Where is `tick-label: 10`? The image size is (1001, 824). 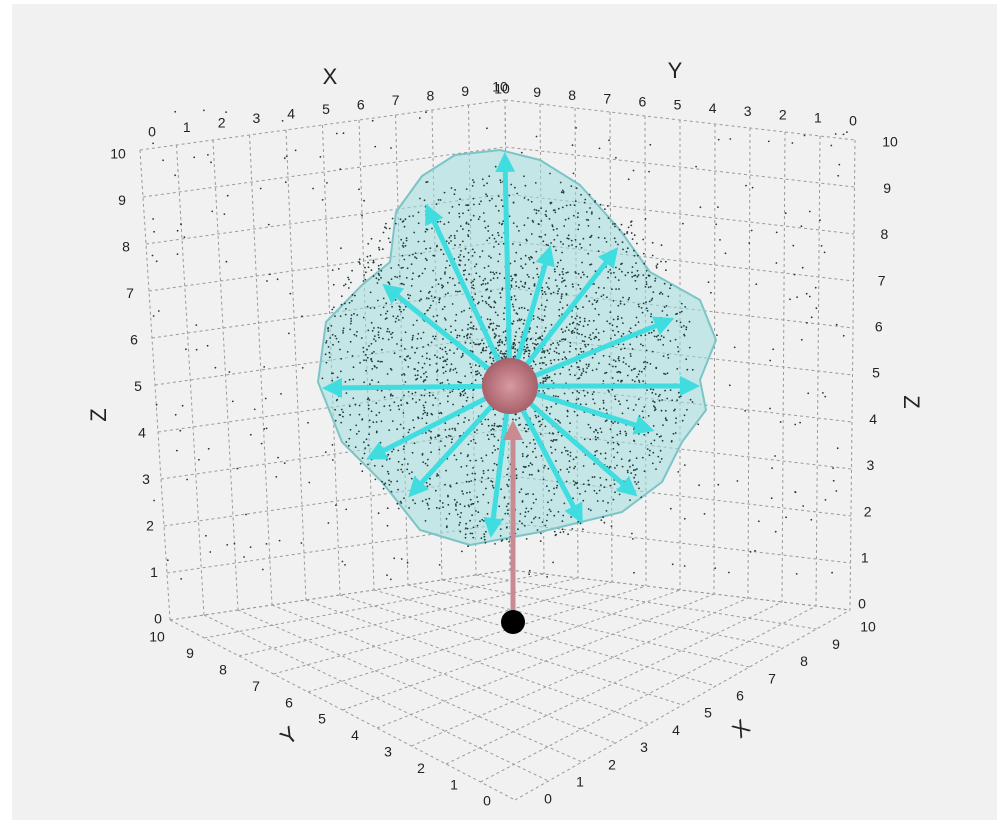
tick-label: 10 is located at coordinates (118, 154).